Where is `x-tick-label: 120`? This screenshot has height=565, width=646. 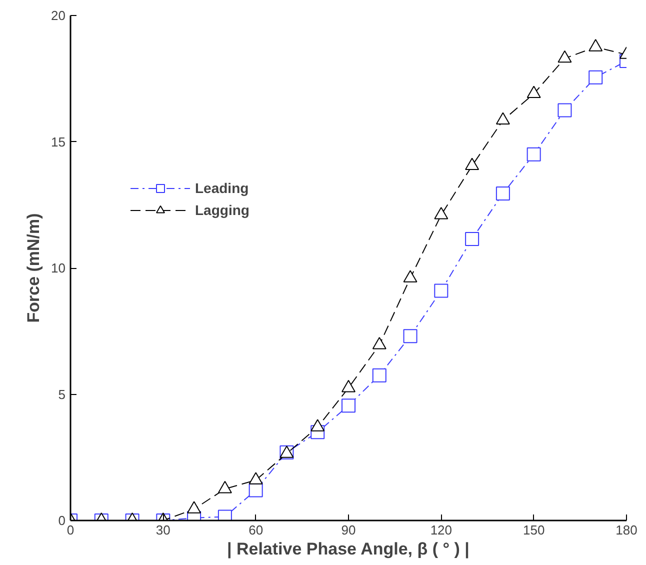
x-tick-label: 120 is located at coordinates (441, 530).